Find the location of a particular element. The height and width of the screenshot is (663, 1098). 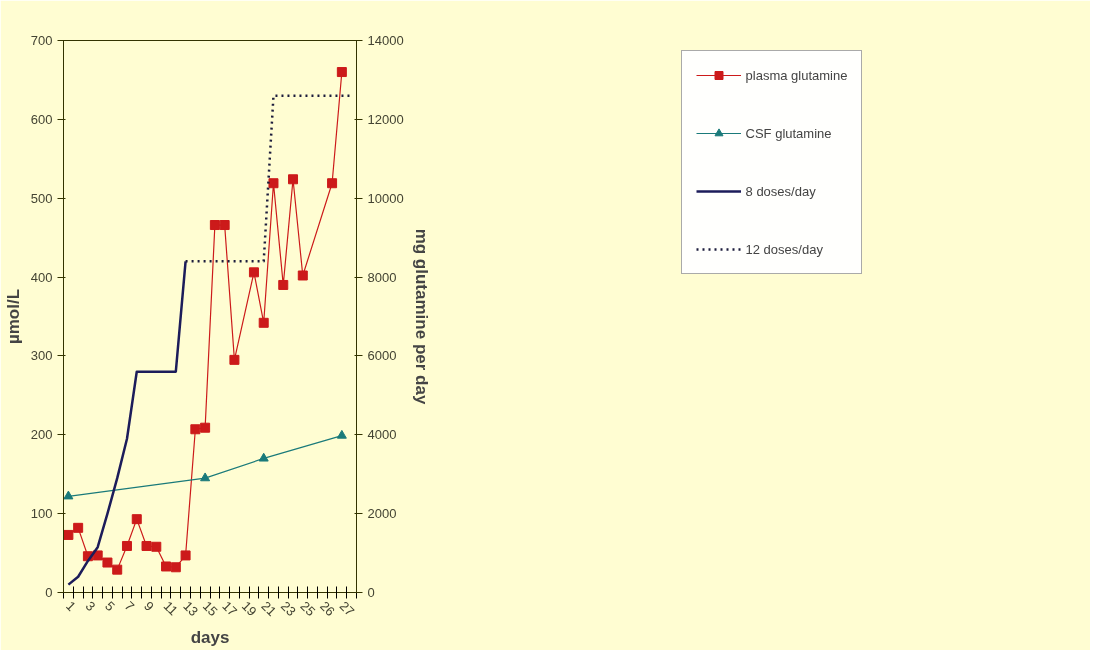

y2-tick-label: 8000 is located at coordinates (382, 277).